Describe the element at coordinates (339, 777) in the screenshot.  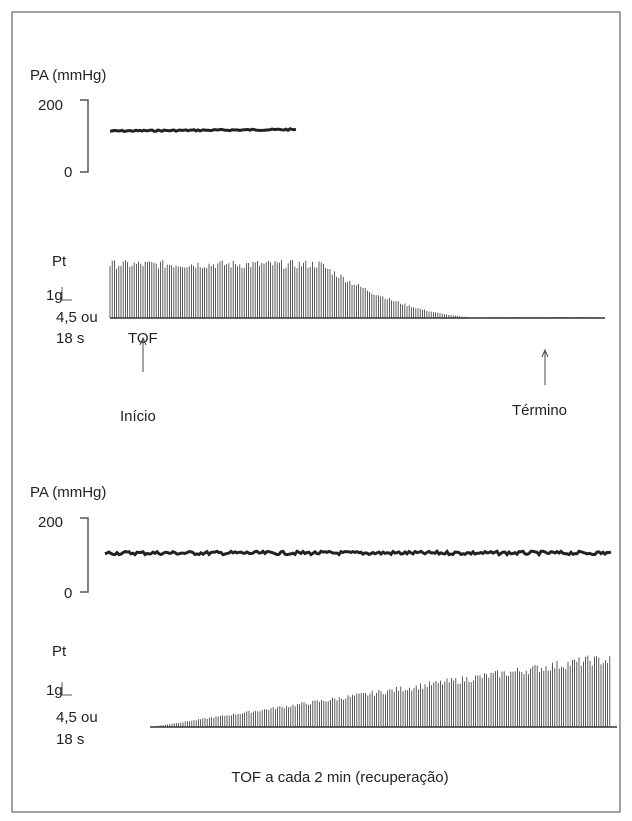
I see `caption: TOF a cada 2 min (recuperação)` at that location.